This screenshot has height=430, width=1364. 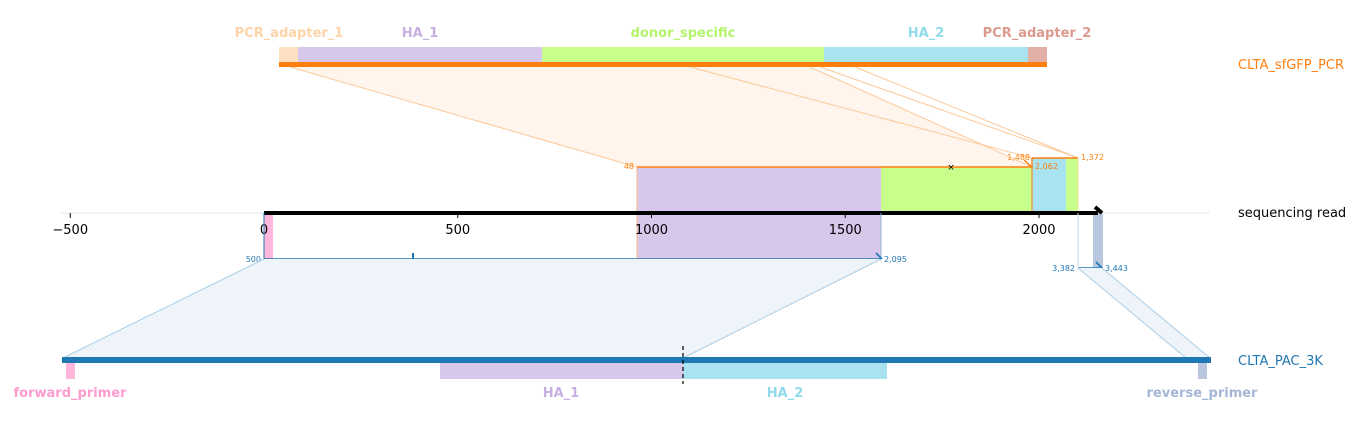 I want to click on top-ha1-label: HA_1, so click(x=420, y=33).